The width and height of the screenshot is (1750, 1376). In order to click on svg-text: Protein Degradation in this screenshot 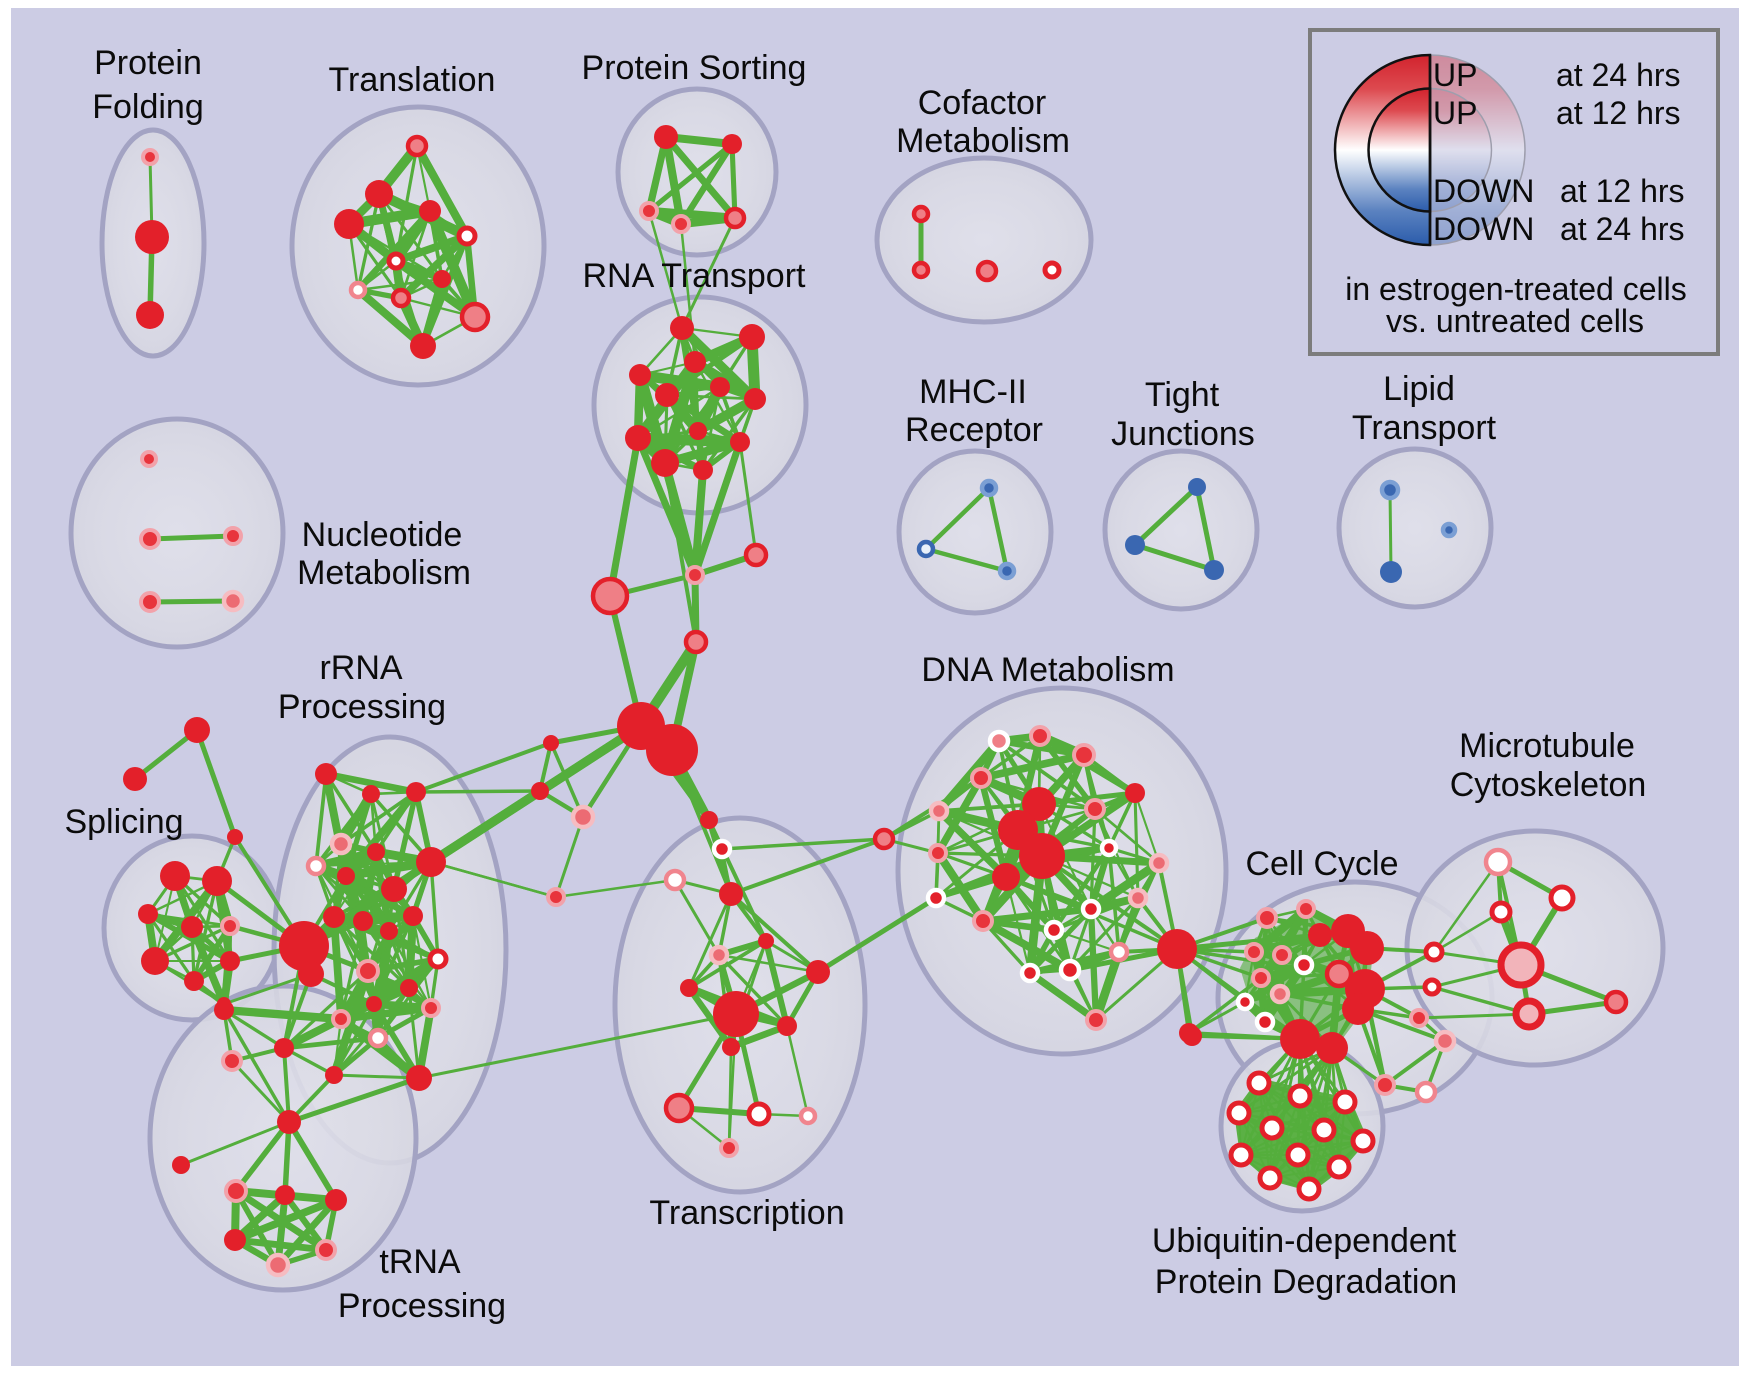, I will do `click(1306, 1282)`.